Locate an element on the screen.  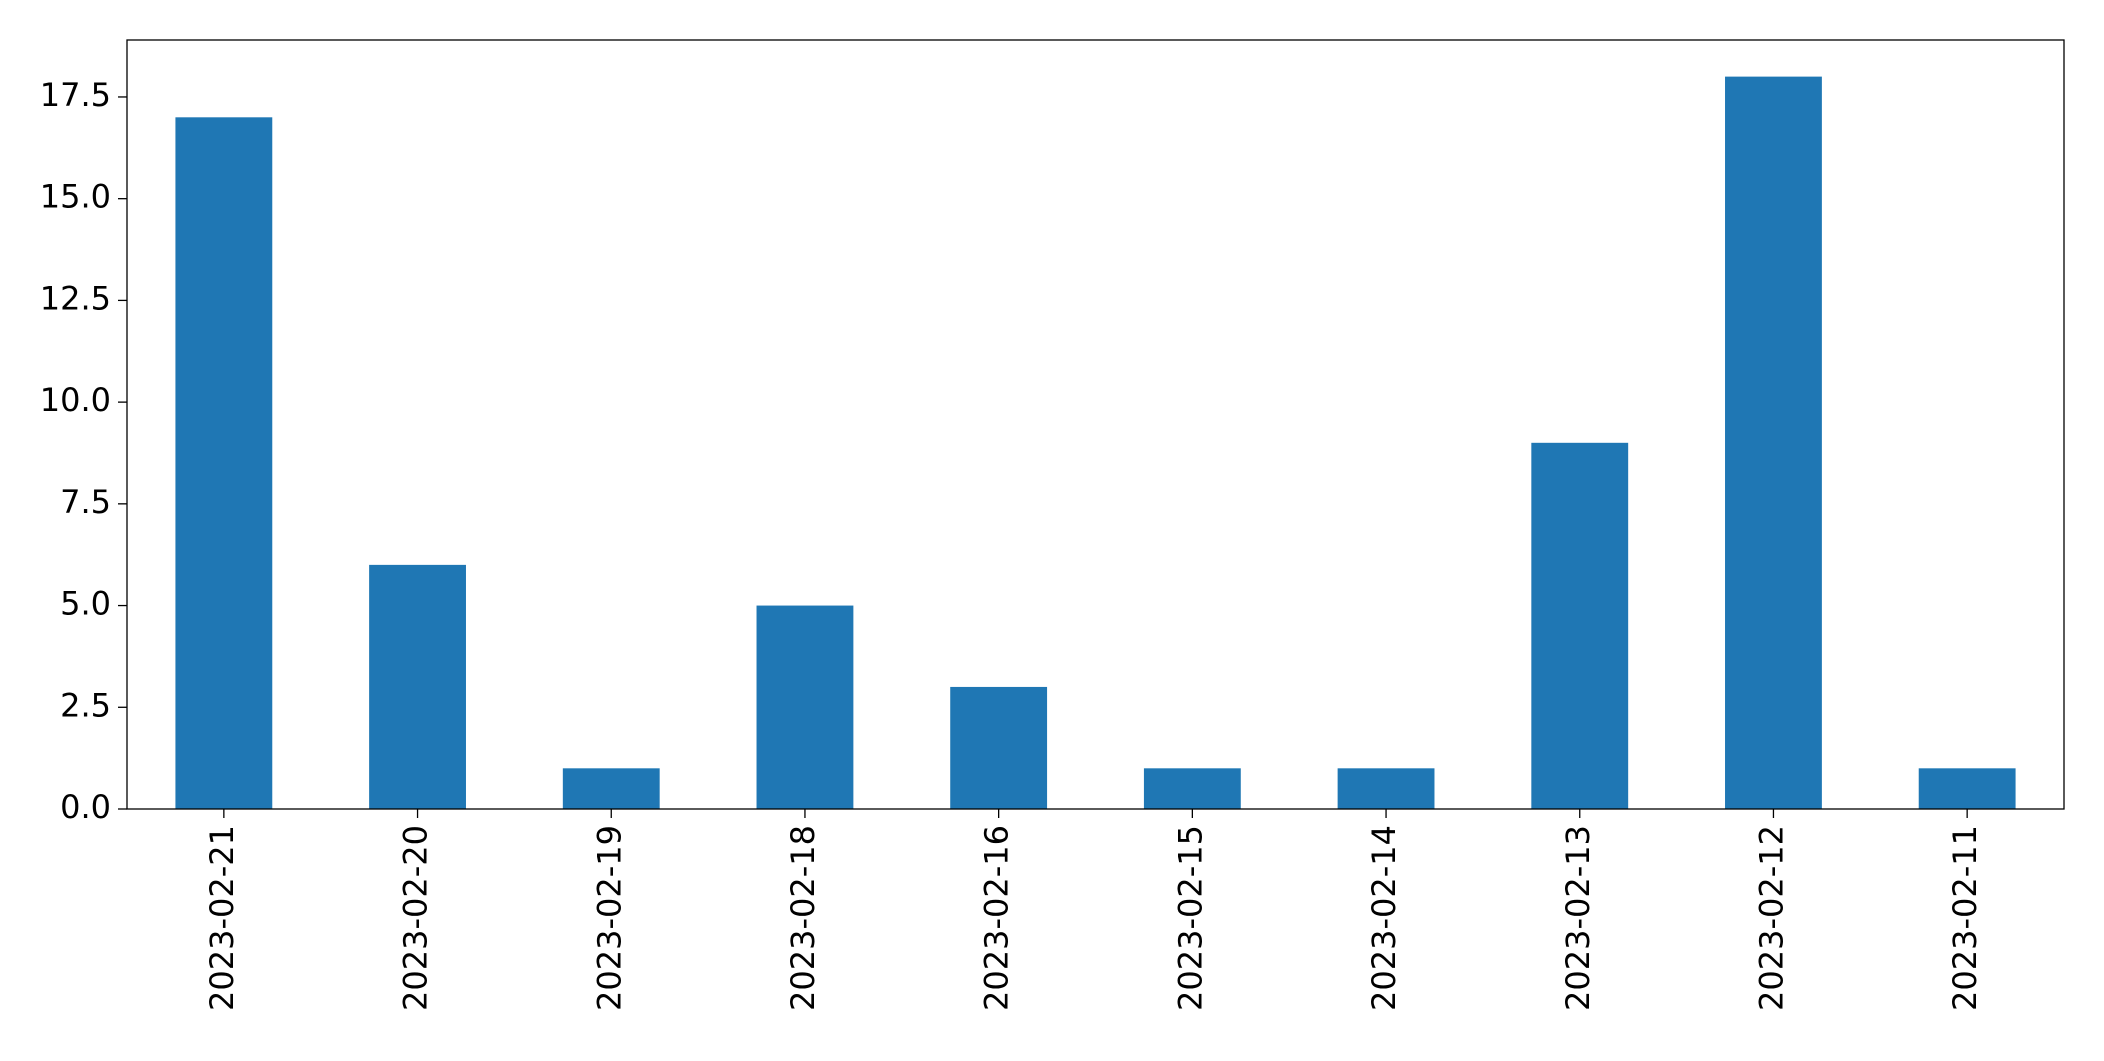
x-tick-label: 2023-02-14 is located at coordinates (1384, 918).